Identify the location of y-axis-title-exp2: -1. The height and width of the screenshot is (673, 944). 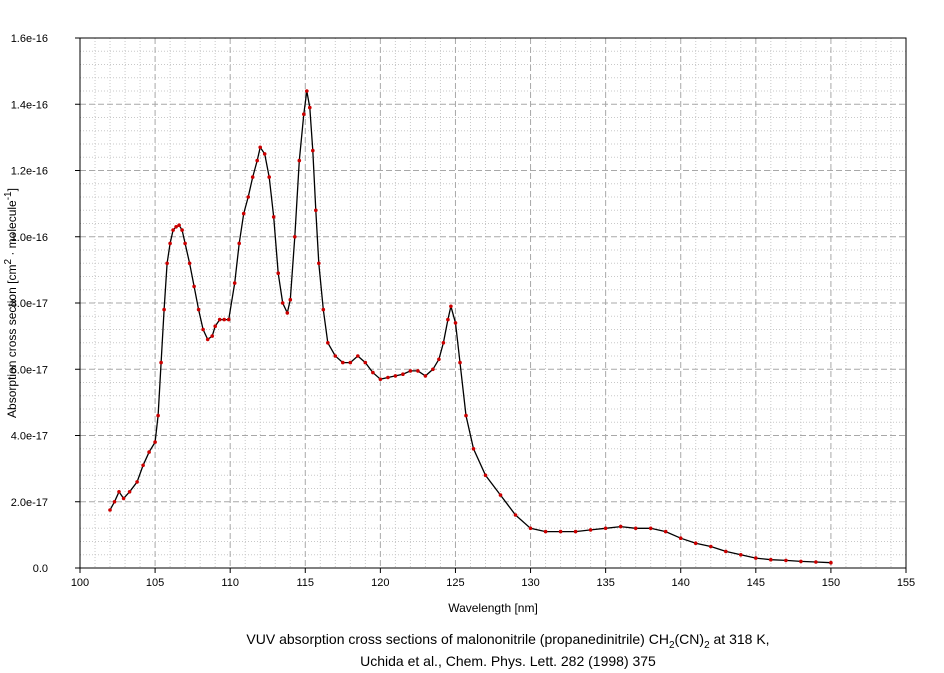
(8, 195).